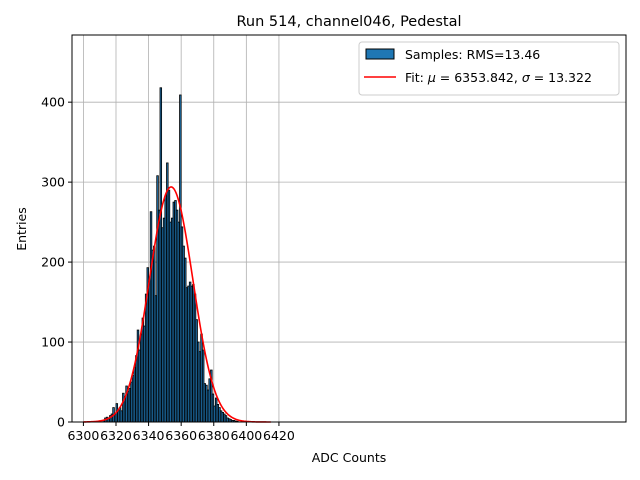  What do you see at coordinates (349, 457) in the screenshot?
I see `x-axis-label: ADC Counts` at bounding box center [349, 457].